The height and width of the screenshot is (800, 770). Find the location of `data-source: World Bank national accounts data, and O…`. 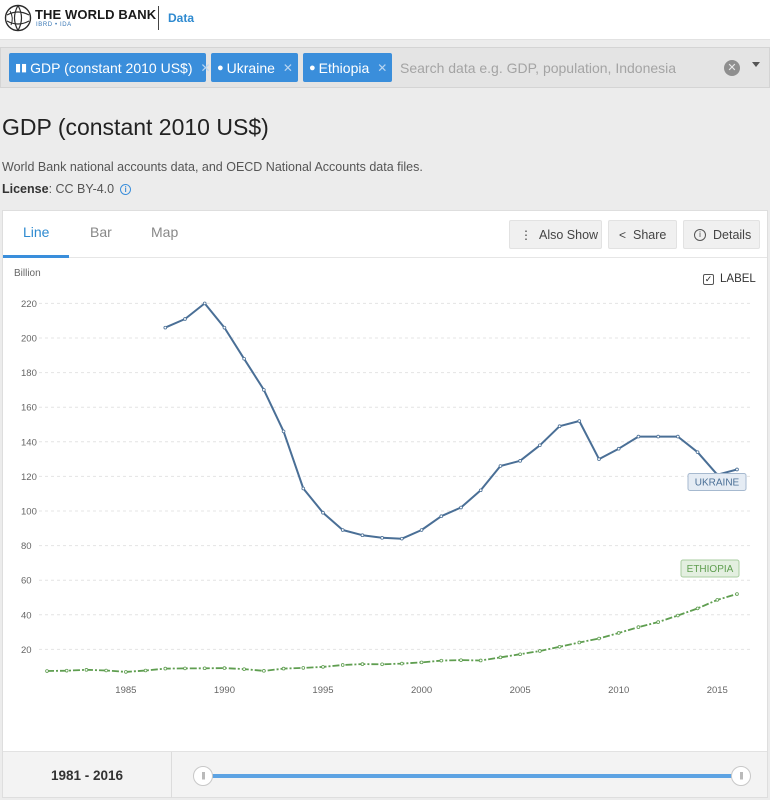

data-source: World Bank national accounts data, and O… is located at coordinates (212, 167).